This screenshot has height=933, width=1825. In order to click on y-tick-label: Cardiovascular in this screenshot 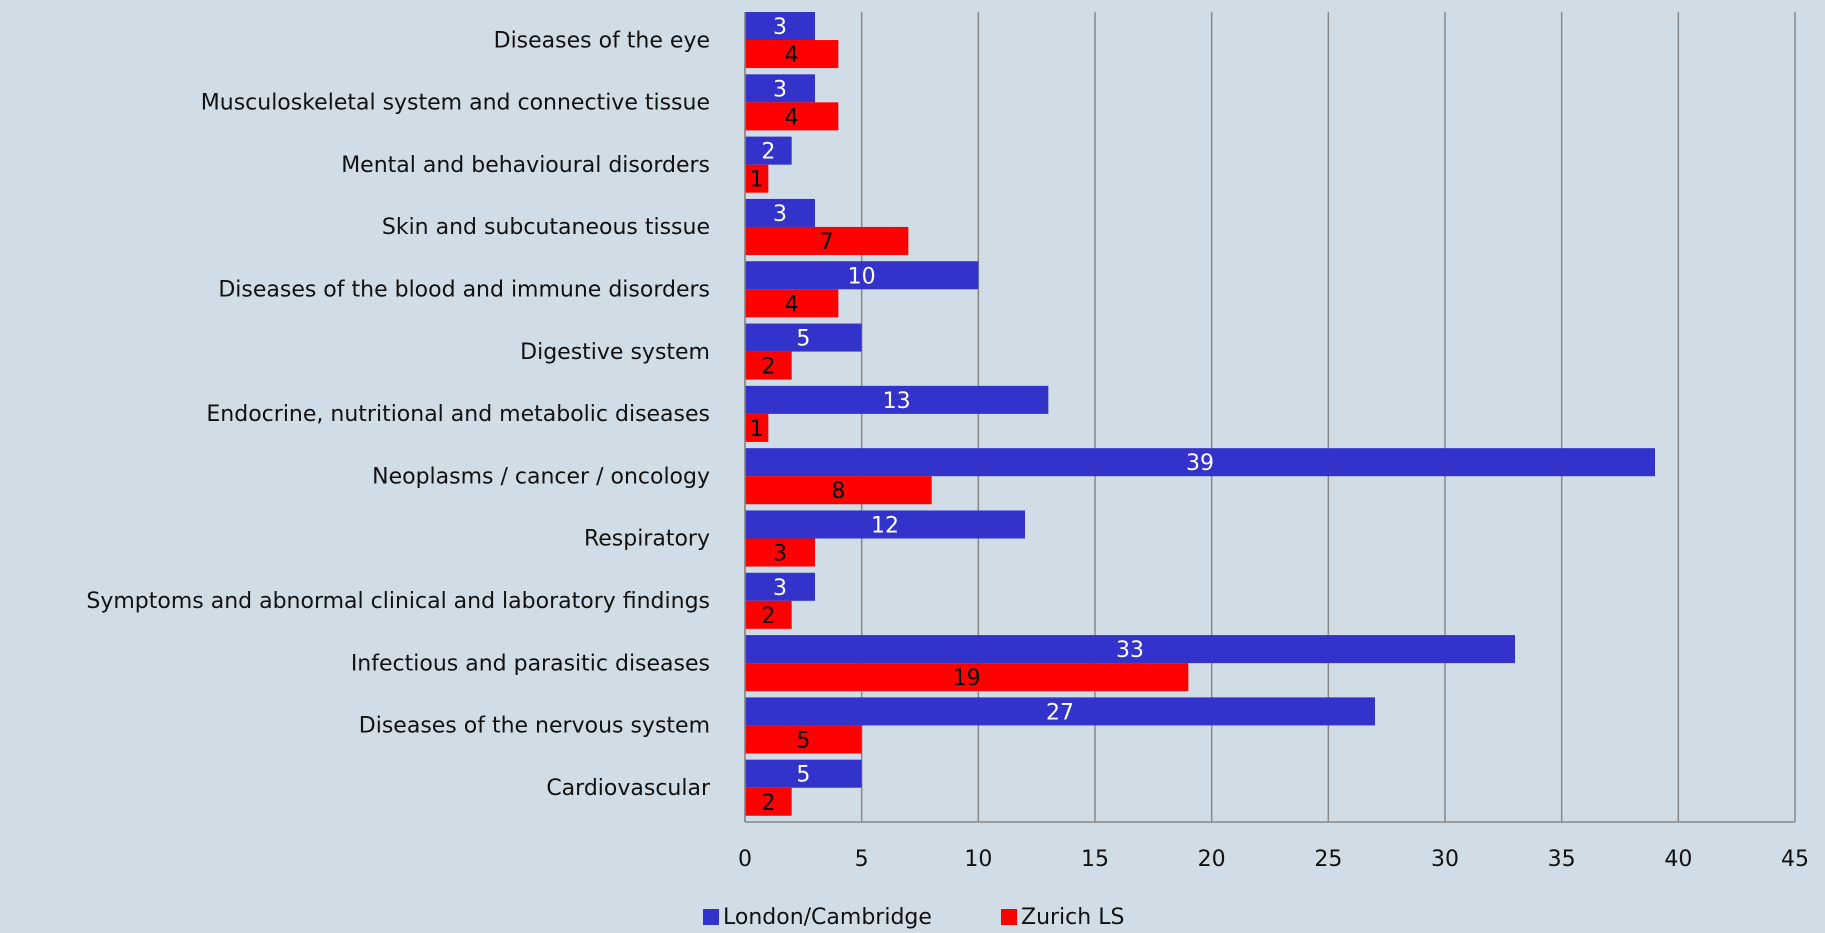, I will do `click(628, 788)`.